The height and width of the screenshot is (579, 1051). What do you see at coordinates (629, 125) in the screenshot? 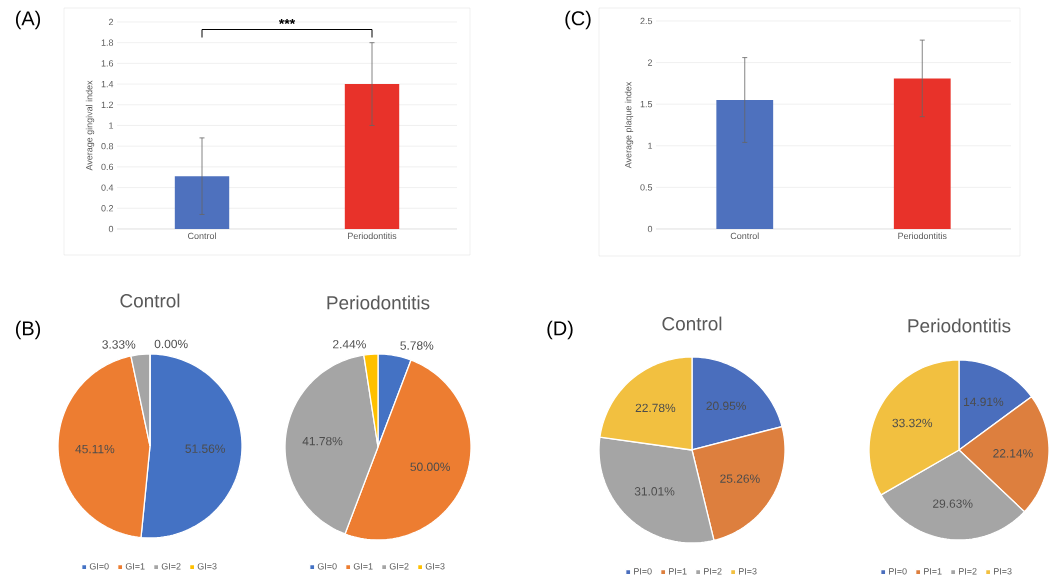
I see `y-axis-title: Average plaque index` at bounding box center [629, 125].